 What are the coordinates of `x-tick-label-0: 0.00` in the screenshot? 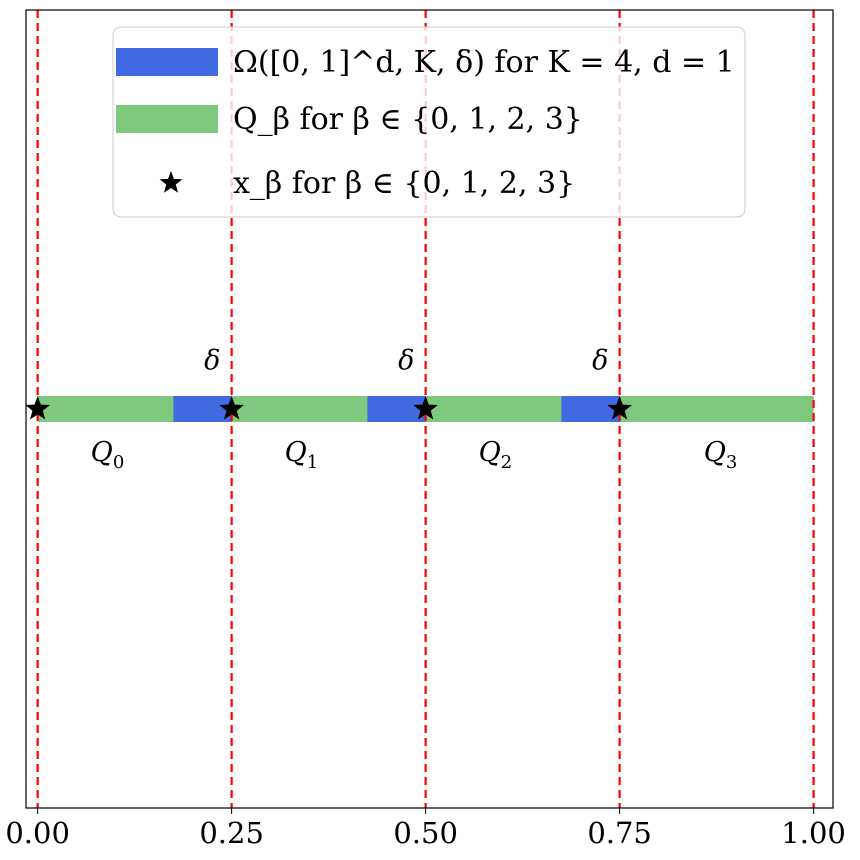 It's located at (37, 833).